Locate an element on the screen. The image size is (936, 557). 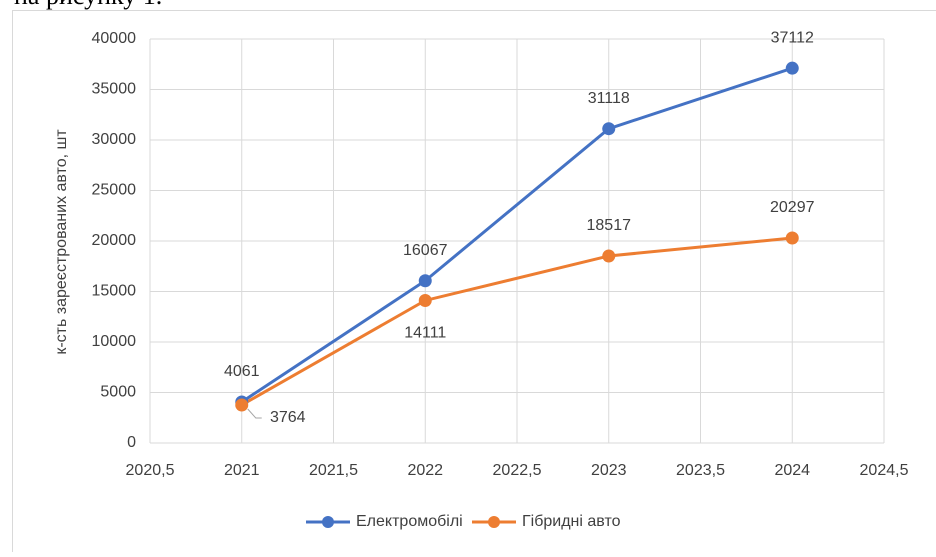
y-tick-label: 35000 is located at coordinates (114, 89).